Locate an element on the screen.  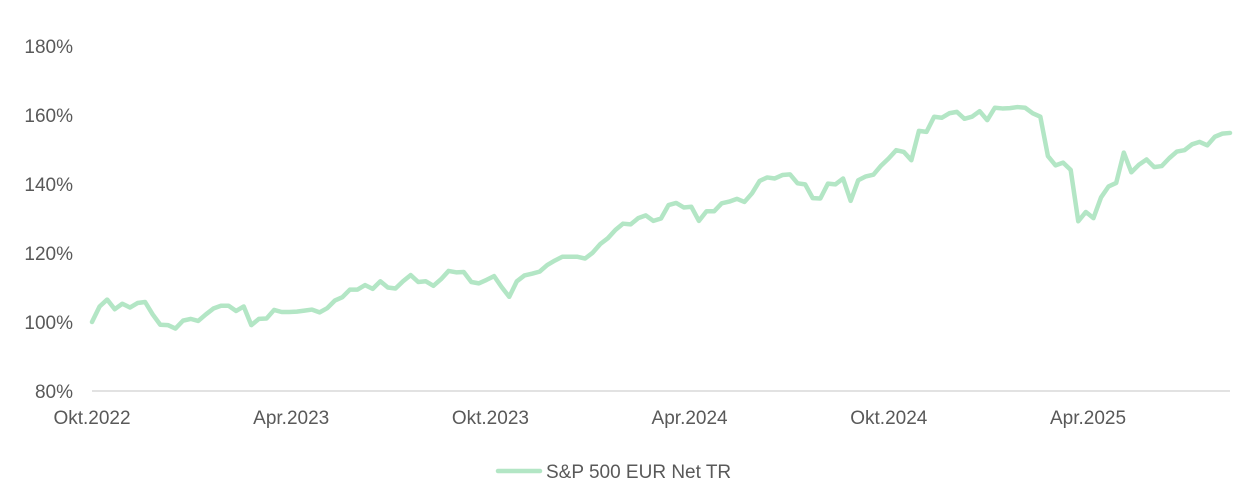
legend: S&P 500 EUR Net TR is located at coordinates (613, 472).